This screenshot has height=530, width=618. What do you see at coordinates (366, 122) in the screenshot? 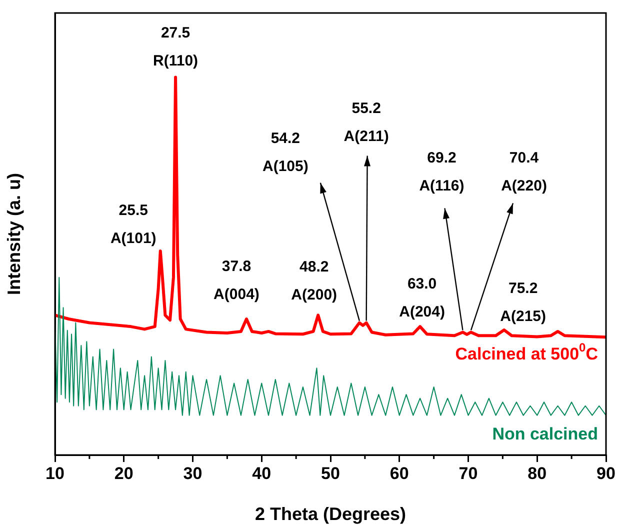
I see `annotation: 55.2 A(211)` at bounding box center [366, 122].